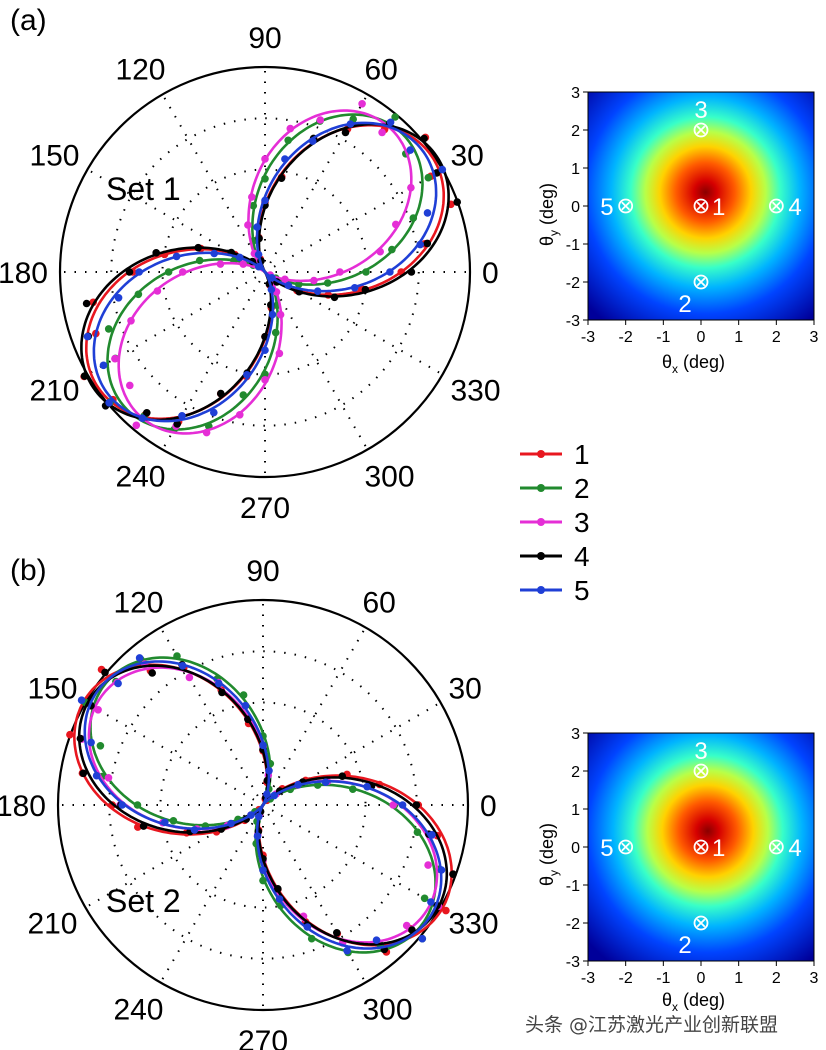 The width and height of the screenshot is (826, 1050). What do you see at coordinates (575, 772) in the screenshot?
I see `y-tick-label: 2` at bounding box center [575, 772].